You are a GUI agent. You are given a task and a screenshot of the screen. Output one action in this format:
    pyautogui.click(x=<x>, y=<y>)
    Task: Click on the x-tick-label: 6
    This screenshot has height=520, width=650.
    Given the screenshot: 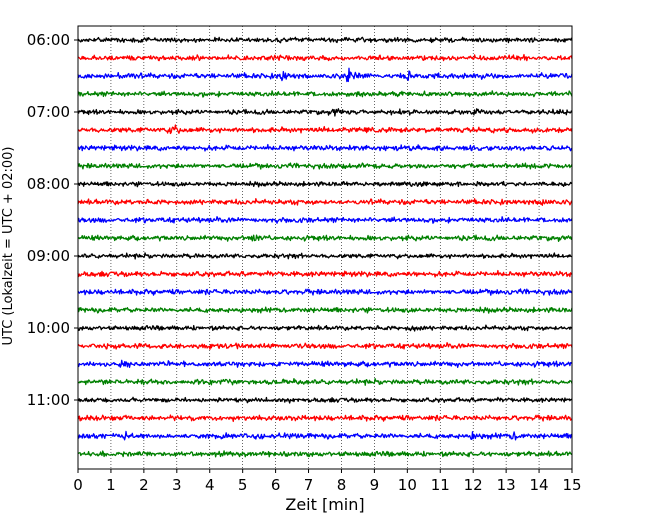 What is the action you would take?
    pyautogui.click(x=276, y=485)
    